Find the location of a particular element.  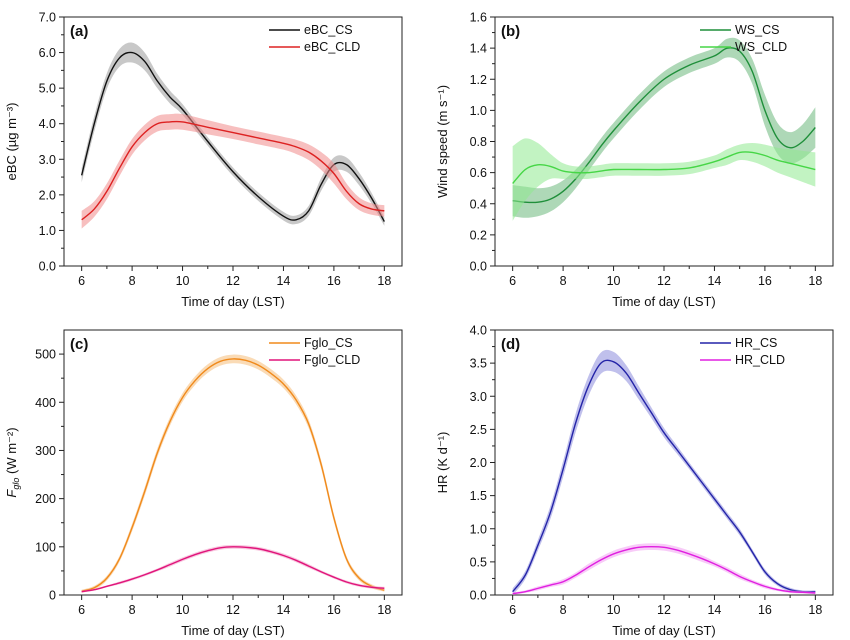

panel-label: (d) is located at coordinates (510, 344).